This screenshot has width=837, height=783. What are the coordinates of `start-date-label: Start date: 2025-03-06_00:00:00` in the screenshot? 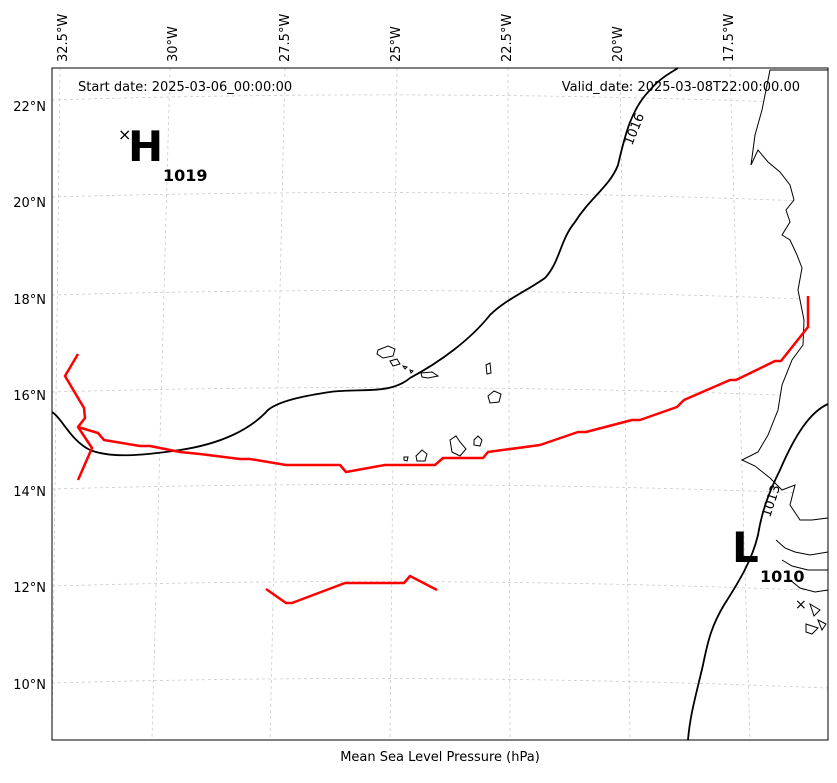 It's located at (185, 87).